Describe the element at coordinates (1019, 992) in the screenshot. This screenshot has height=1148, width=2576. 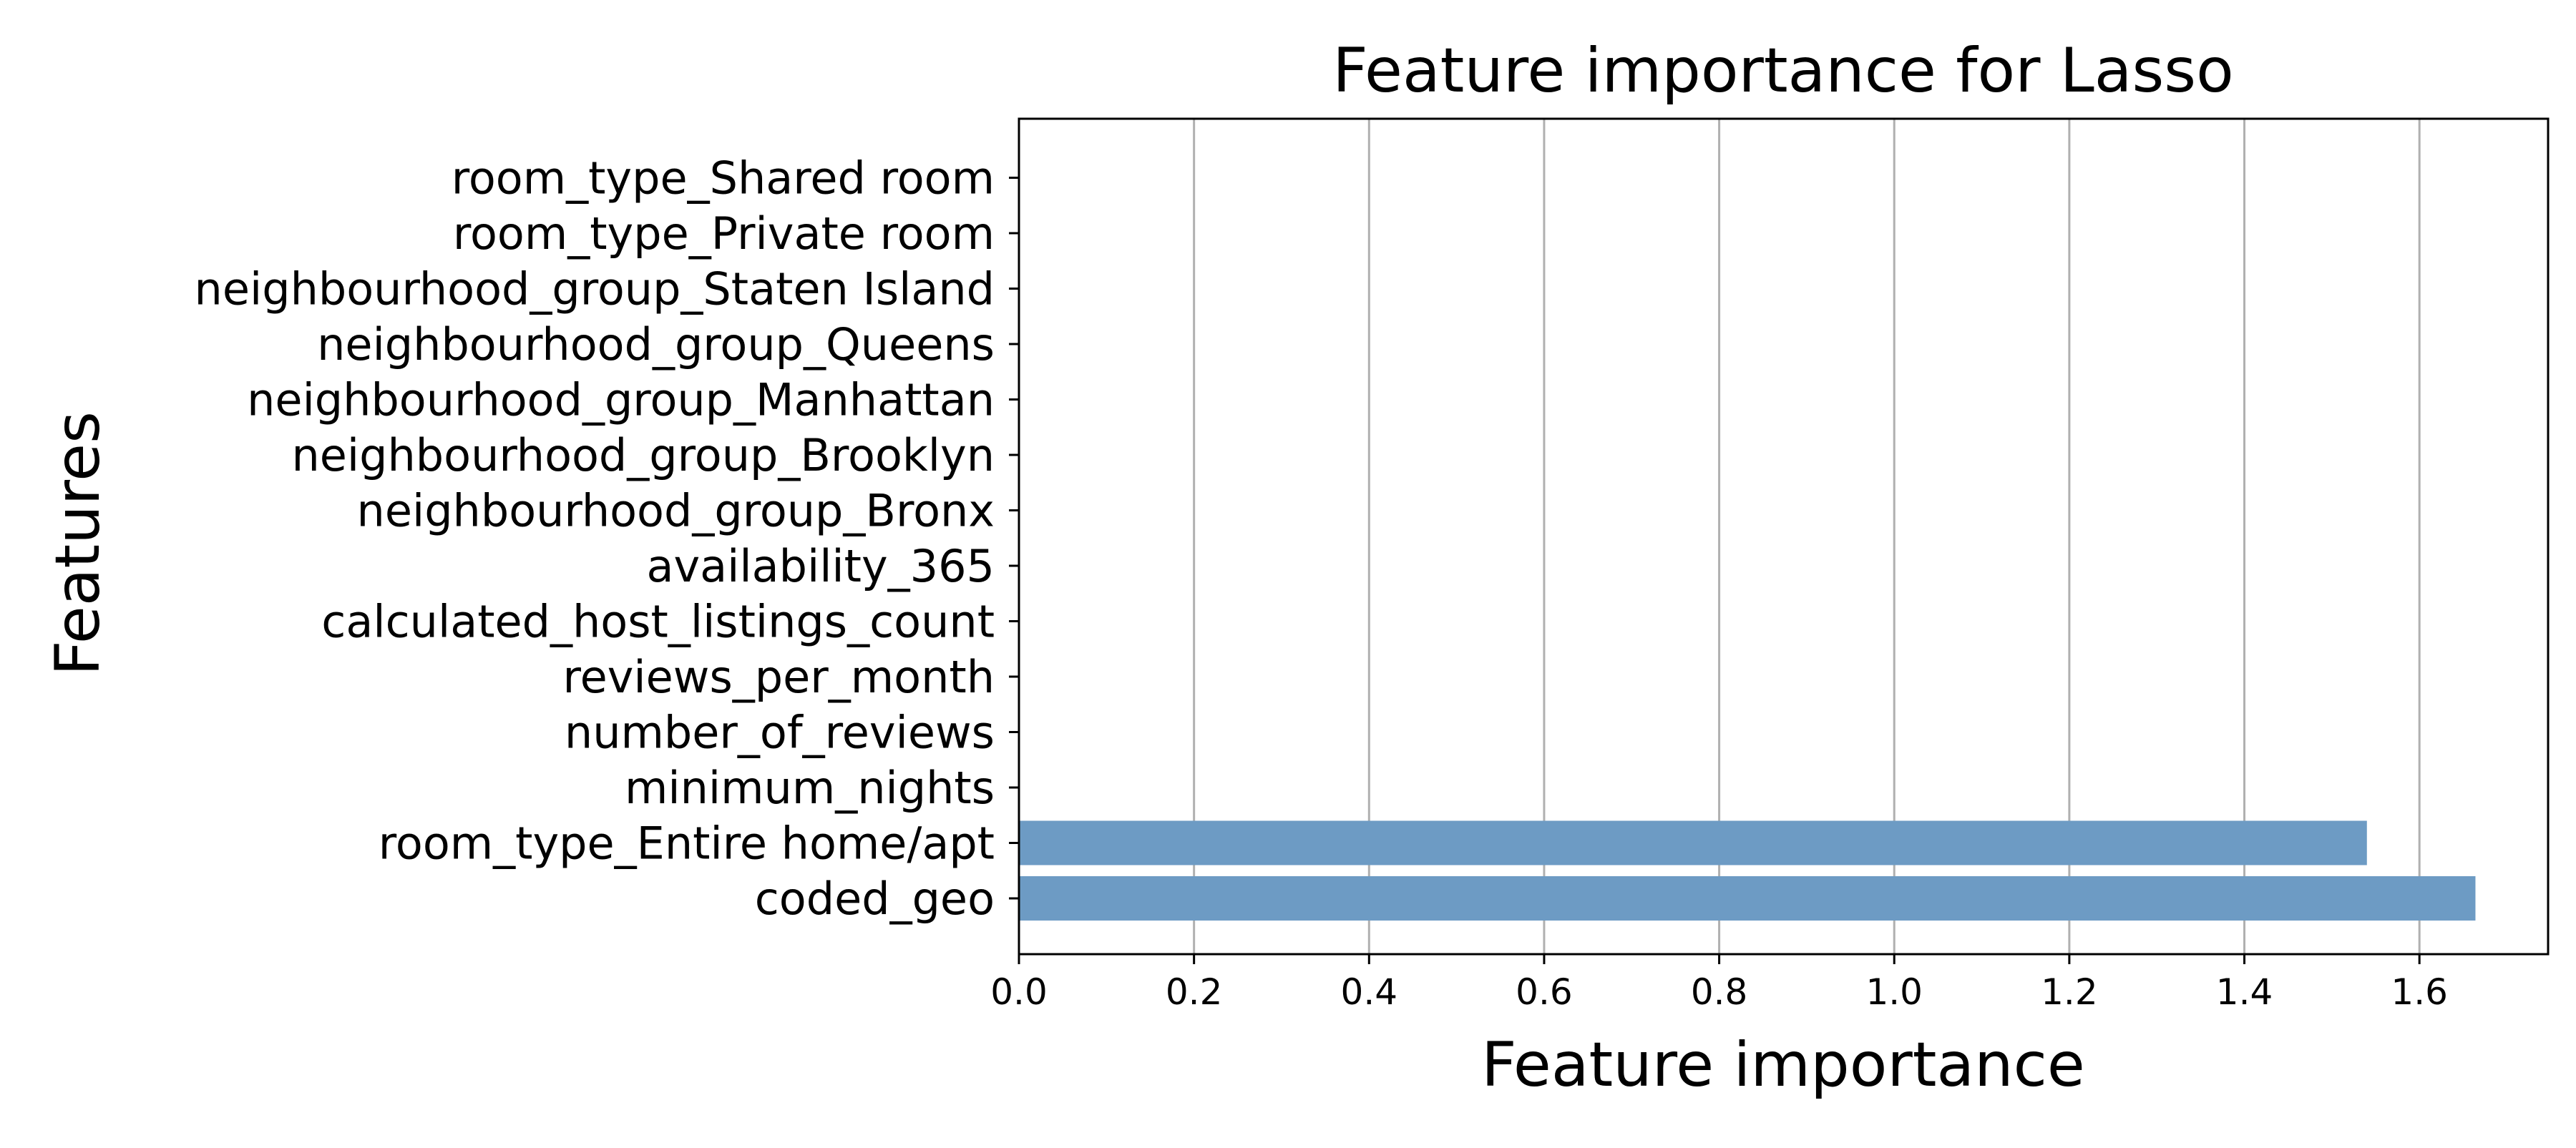
I see `x-tick-label: 0.0` at that location.